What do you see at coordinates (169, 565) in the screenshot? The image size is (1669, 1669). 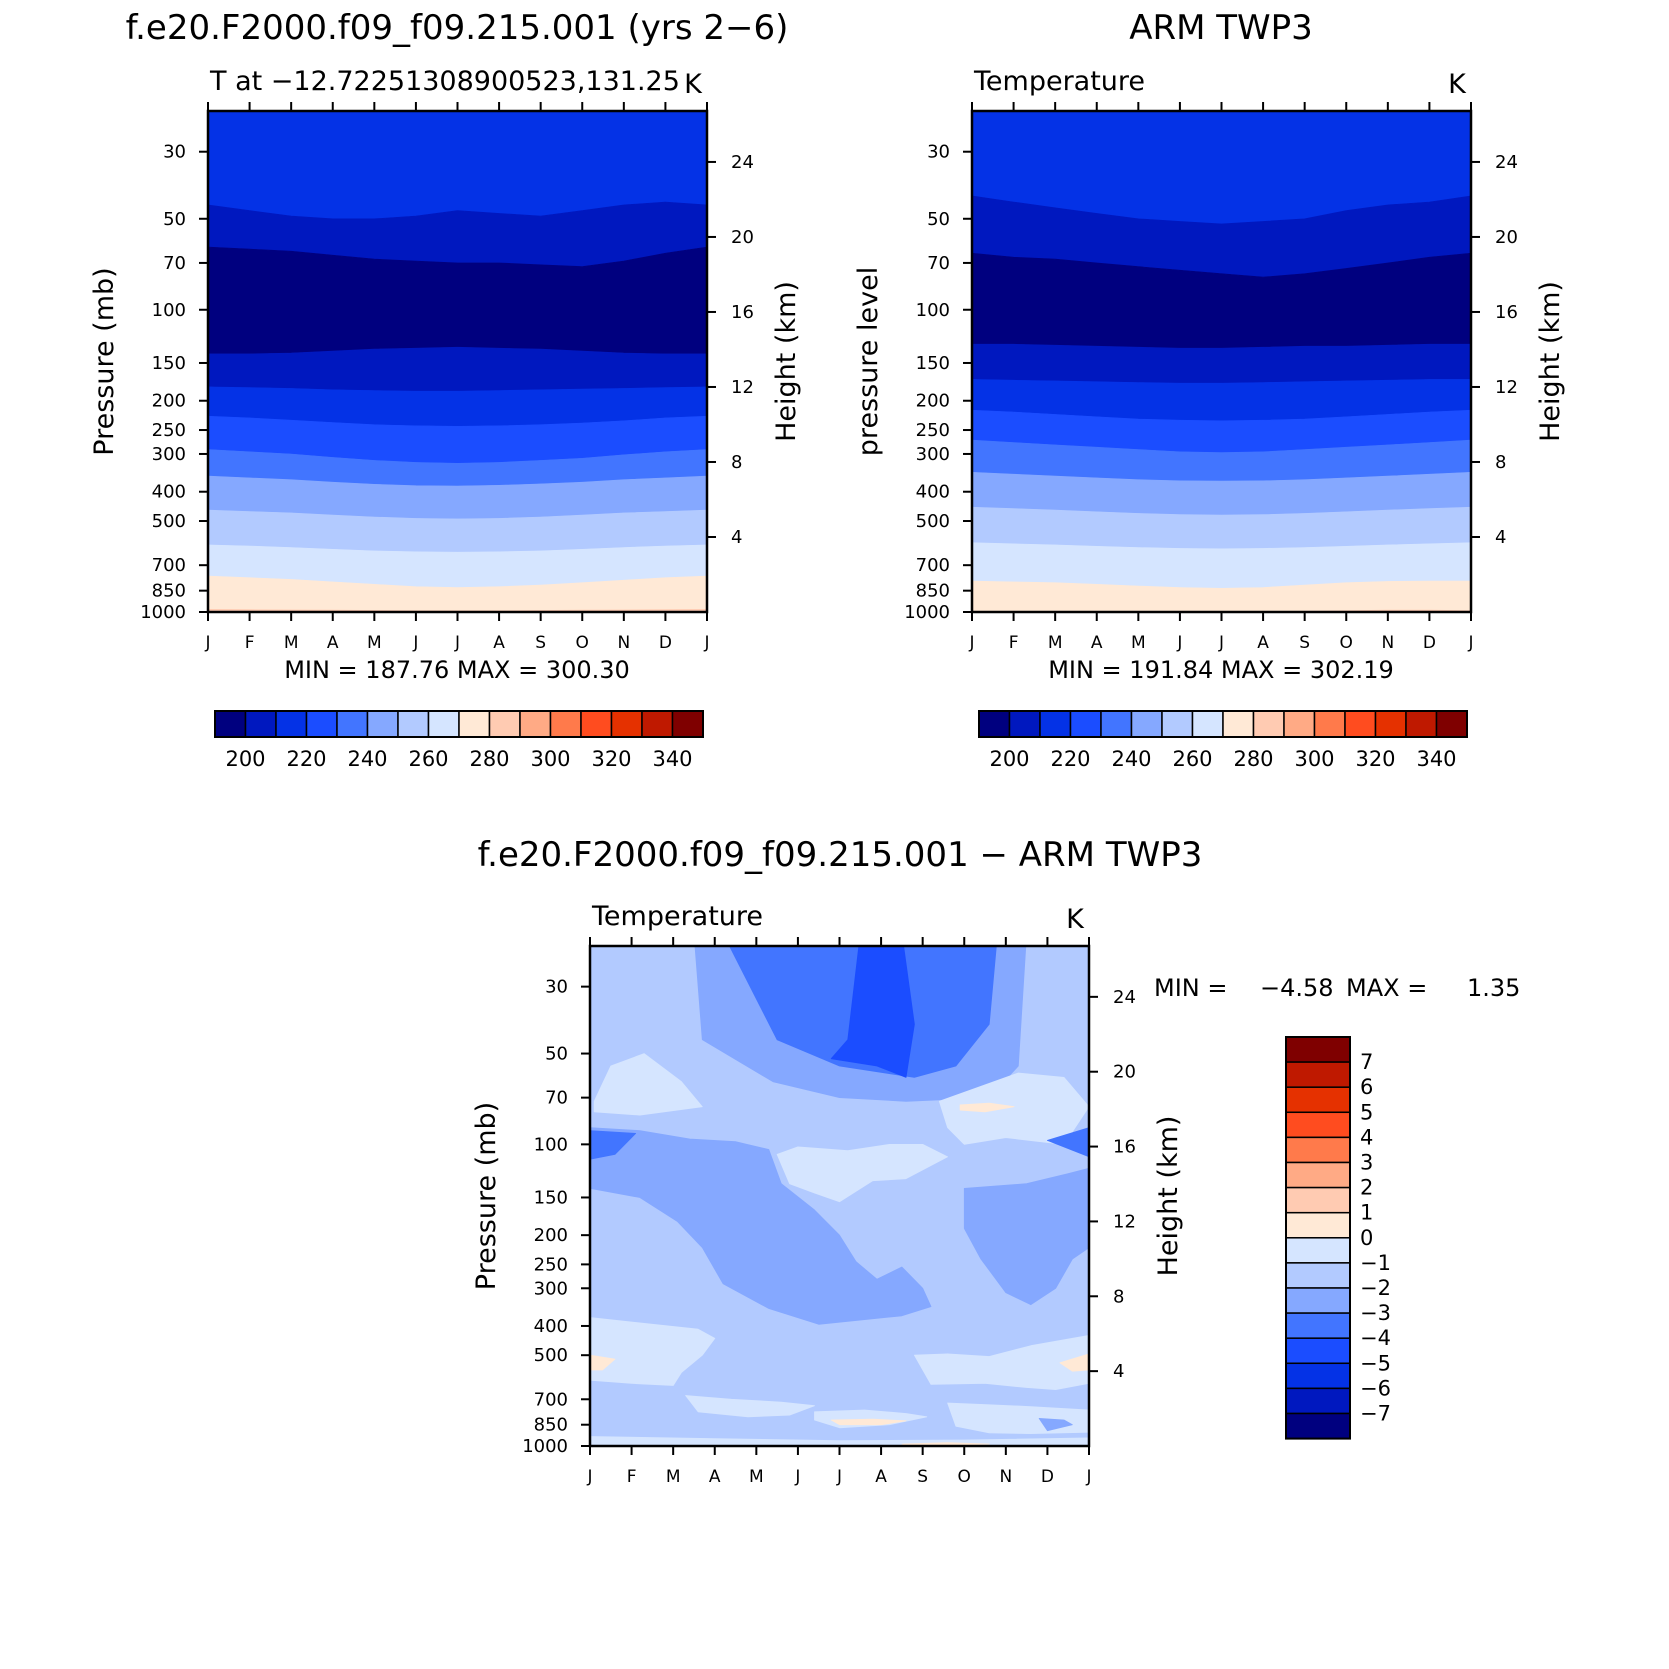 I see `y-tick-label: 700` at bounding box center [169, 565].